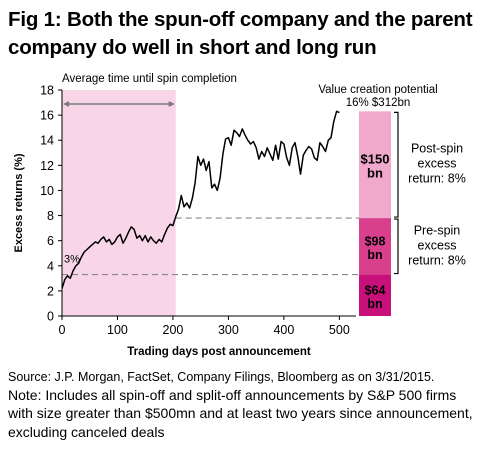 This screenshot has width=480, height=457. Describe the element at coordinates (149, 79) in the screenshot. I see `spin-period-label: Average time until spin completion` at that location.